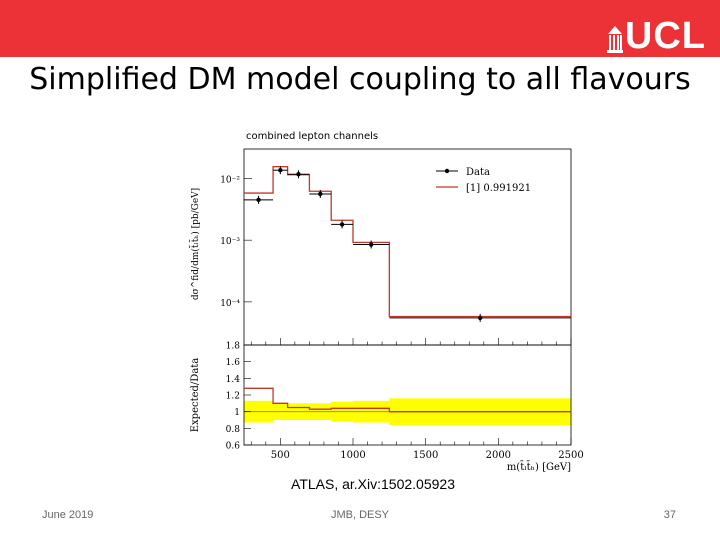 The height and width of the screenshot is (540, 720). I want to click on ratio-histogram, so click(407, 400).